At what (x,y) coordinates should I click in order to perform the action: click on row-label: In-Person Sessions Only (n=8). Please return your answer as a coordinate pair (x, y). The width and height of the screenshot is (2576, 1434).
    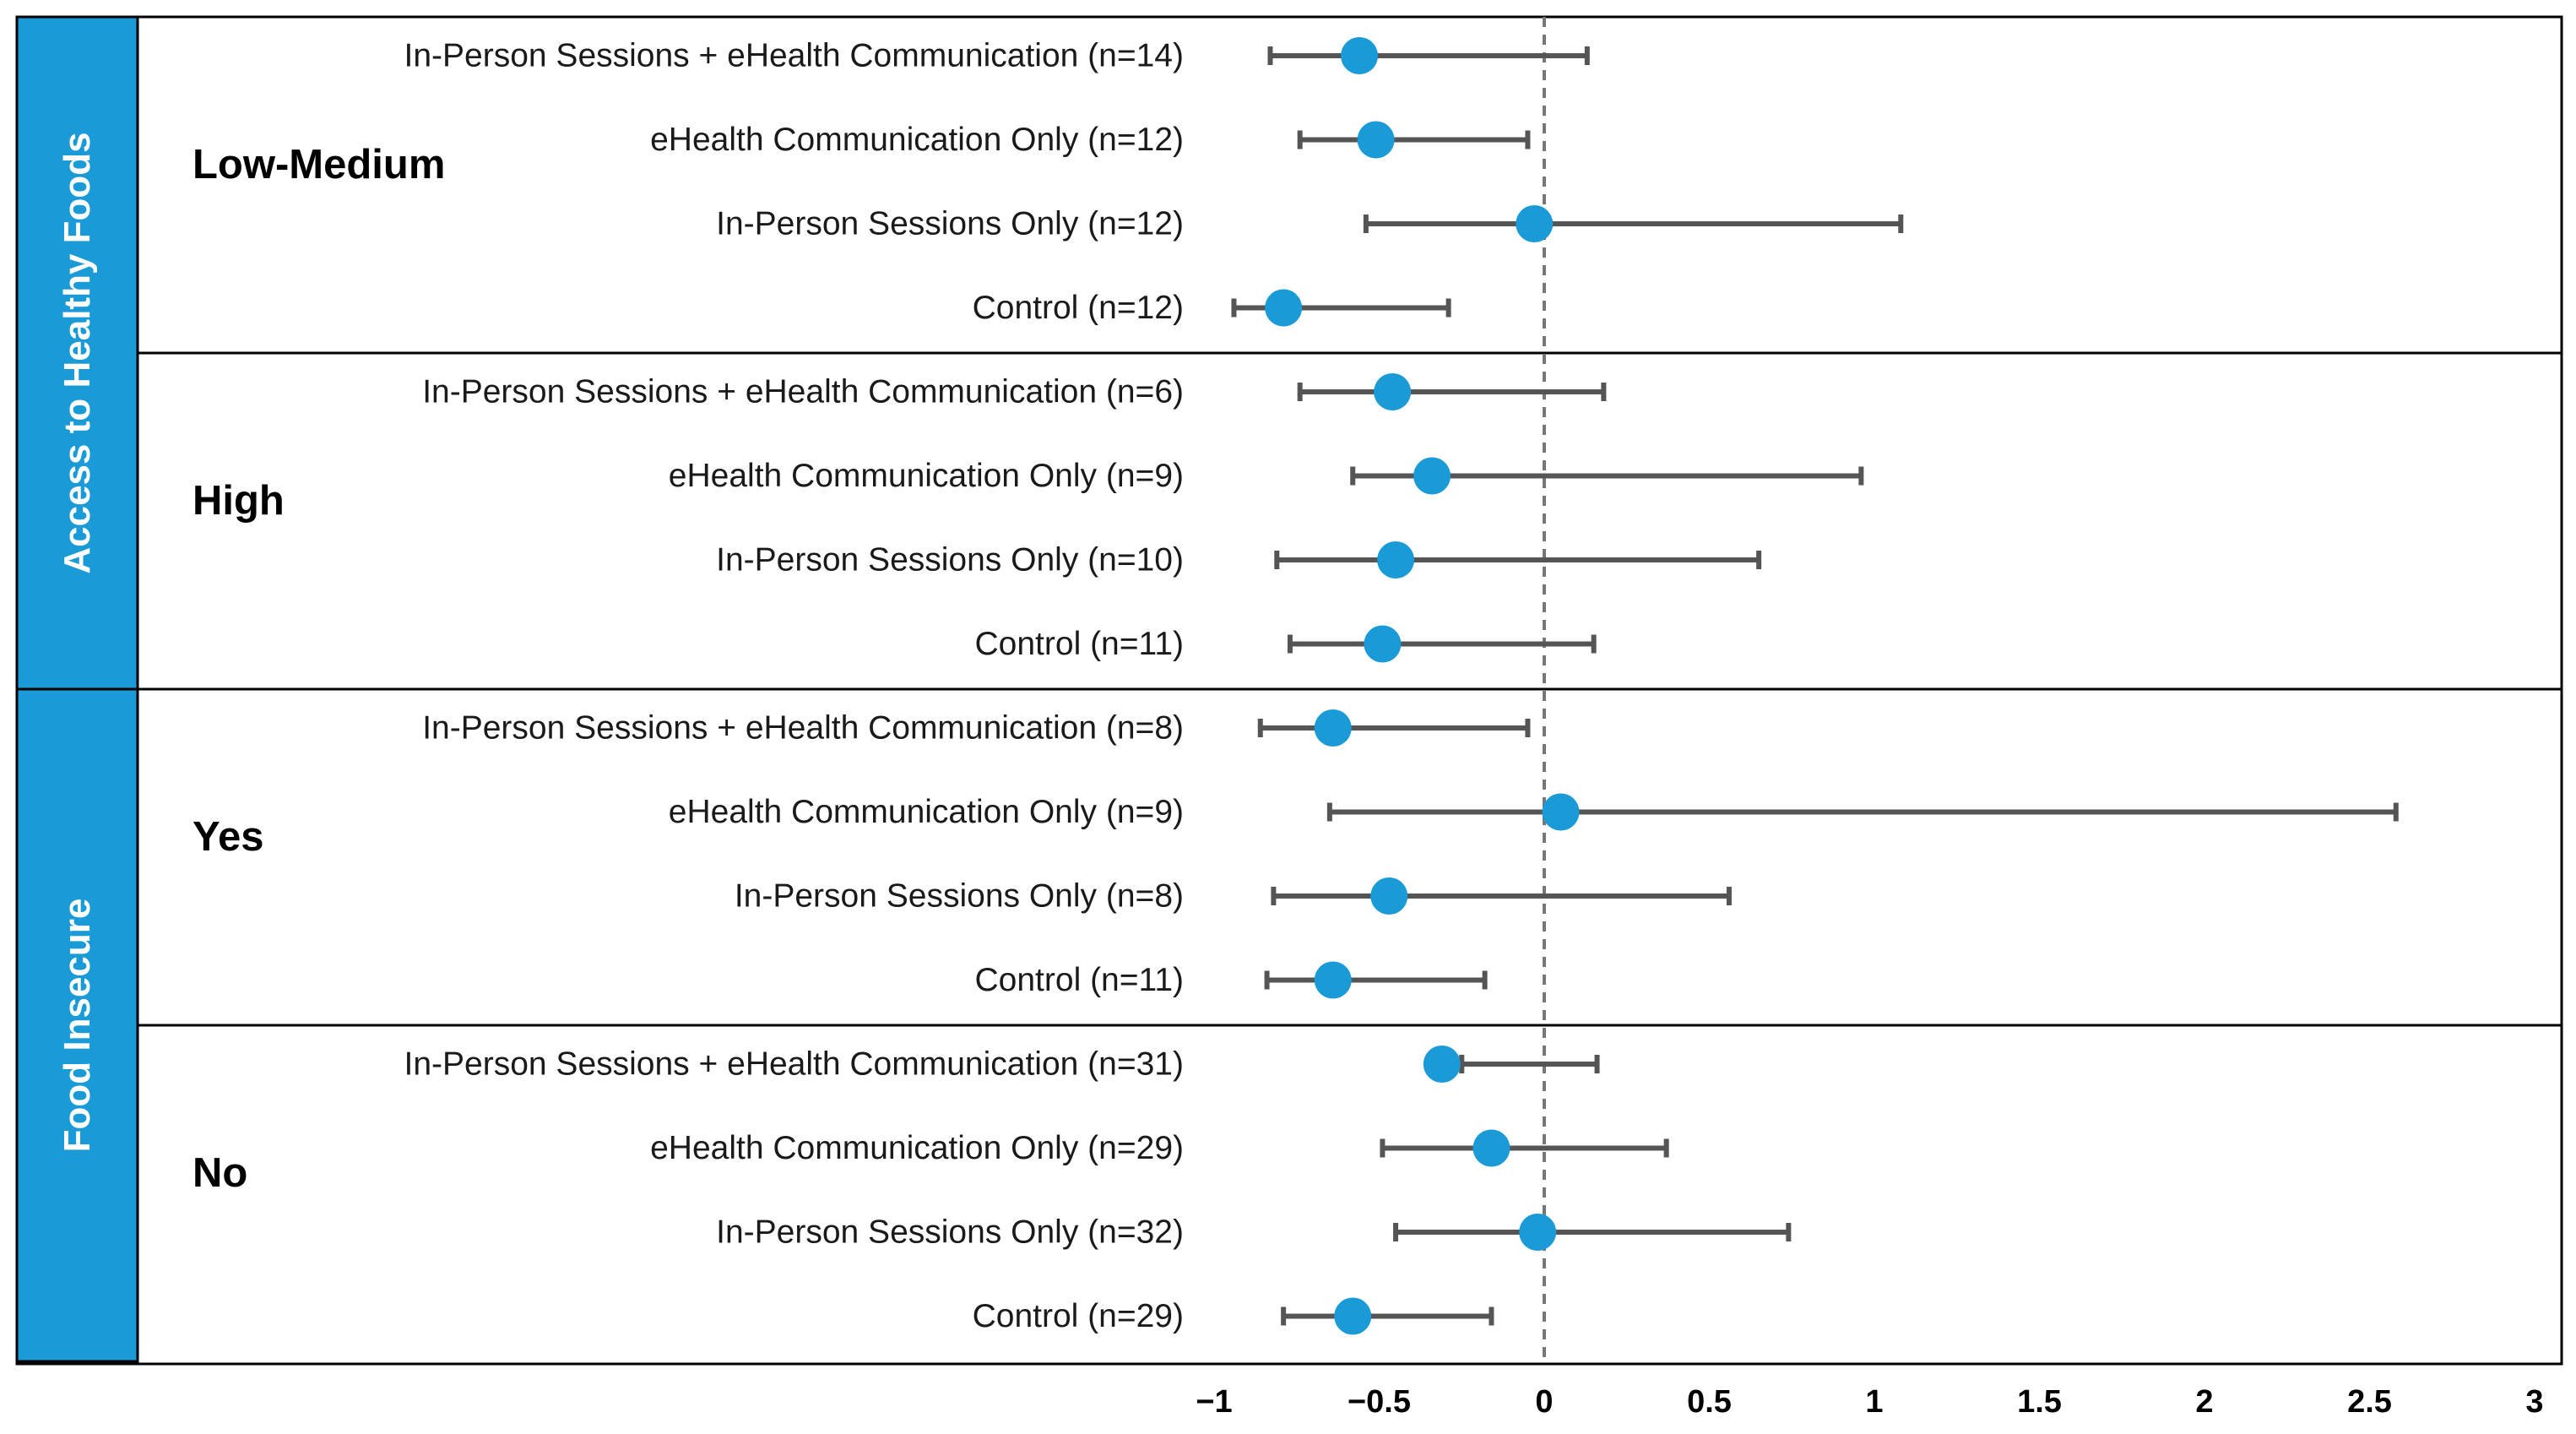
    Looking at the image, I should click on (960, 896).